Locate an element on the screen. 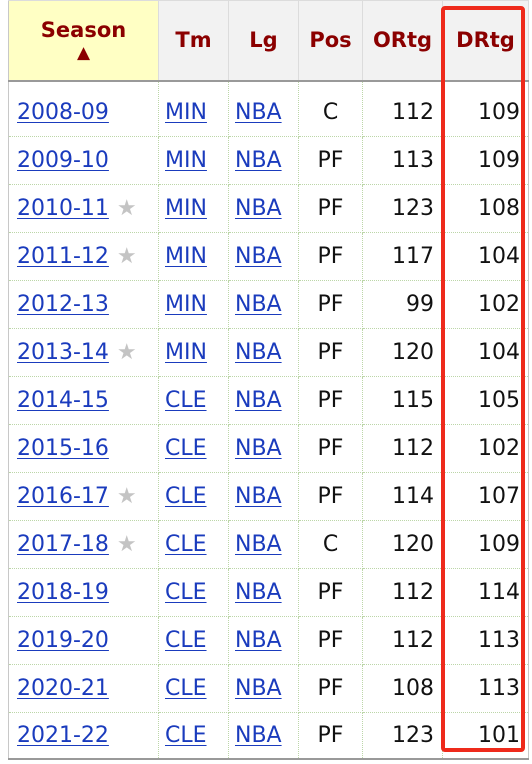 The width and height of the screenshot is (532, 764). season-link: 2015-16 is located at coordinates (63, 448).